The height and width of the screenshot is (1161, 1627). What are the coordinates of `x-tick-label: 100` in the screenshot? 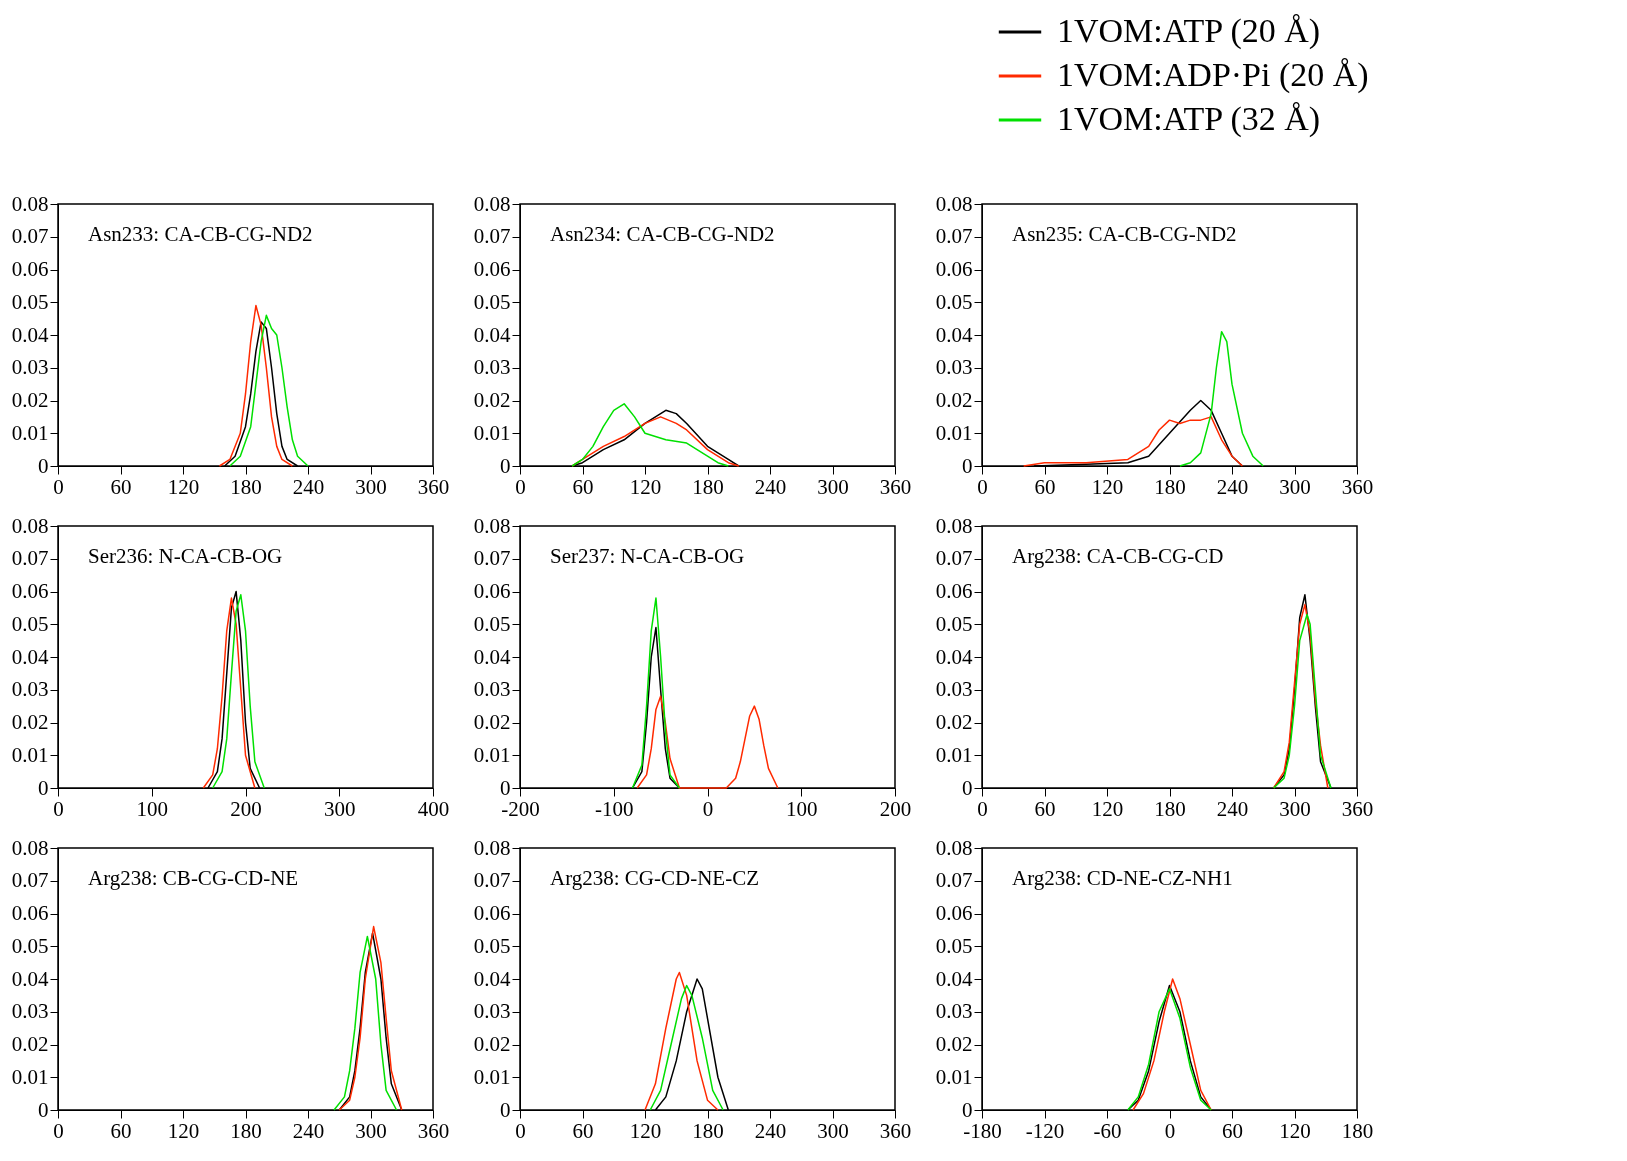 It's located at (802, 808).